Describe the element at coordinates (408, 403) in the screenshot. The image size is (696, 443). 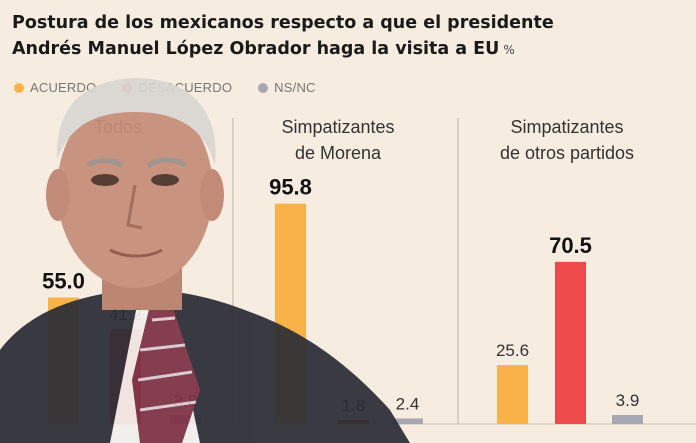
I see `value-label-2-1: 2.4` at that location.